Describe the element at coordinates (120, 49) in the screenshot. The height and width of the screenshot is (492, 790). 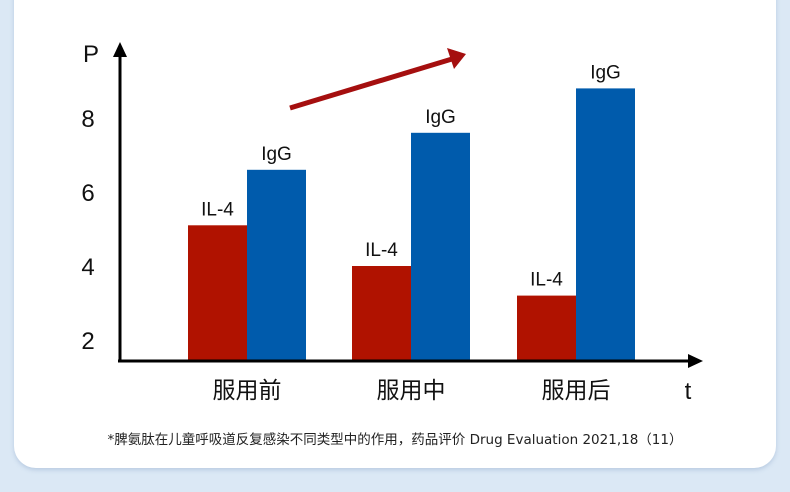
I see `y-axis-arrow-icon` at that location.